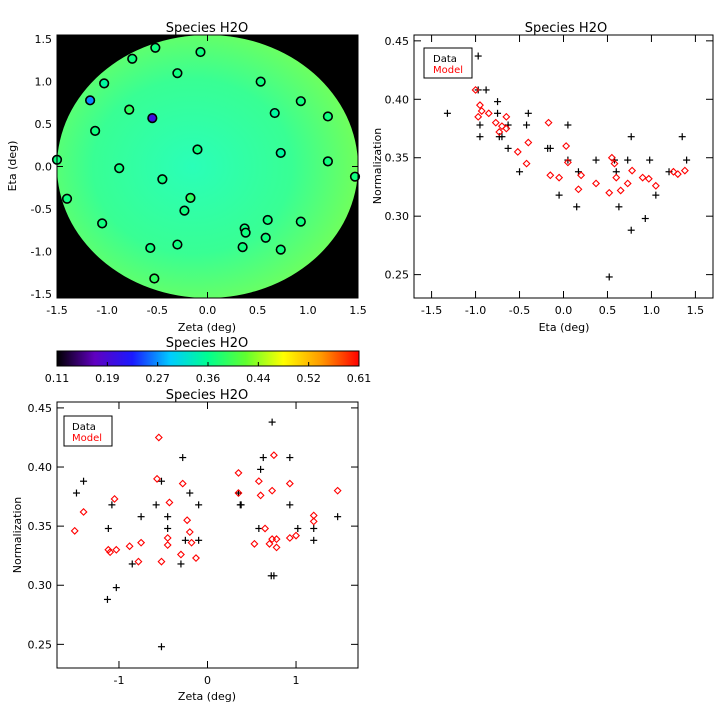  I want to click on colorbar-tick-label: 0.19, so click(107, 378).